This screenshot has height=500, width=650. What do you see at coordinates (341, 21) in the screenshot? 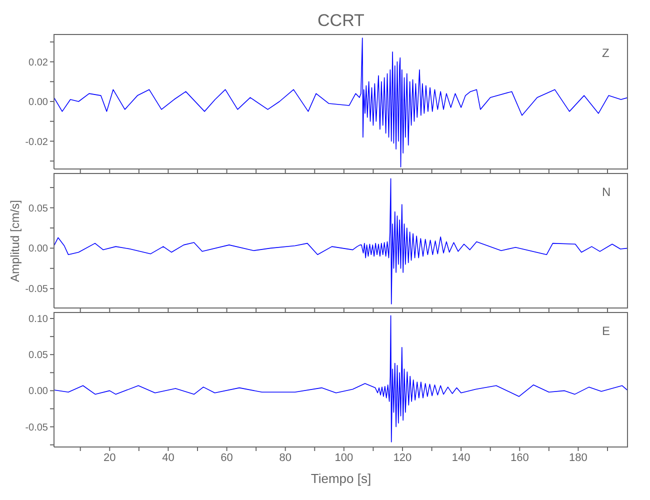
I see `chart-title: CCRT` at bounding box center [341, 21].